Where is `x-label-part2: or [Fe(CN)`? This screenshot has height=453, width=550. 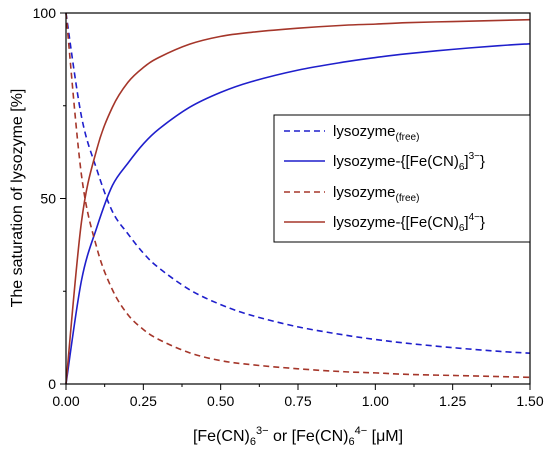
x-label-part2: or [Fe(CN) is located at coordinates (309, 436).